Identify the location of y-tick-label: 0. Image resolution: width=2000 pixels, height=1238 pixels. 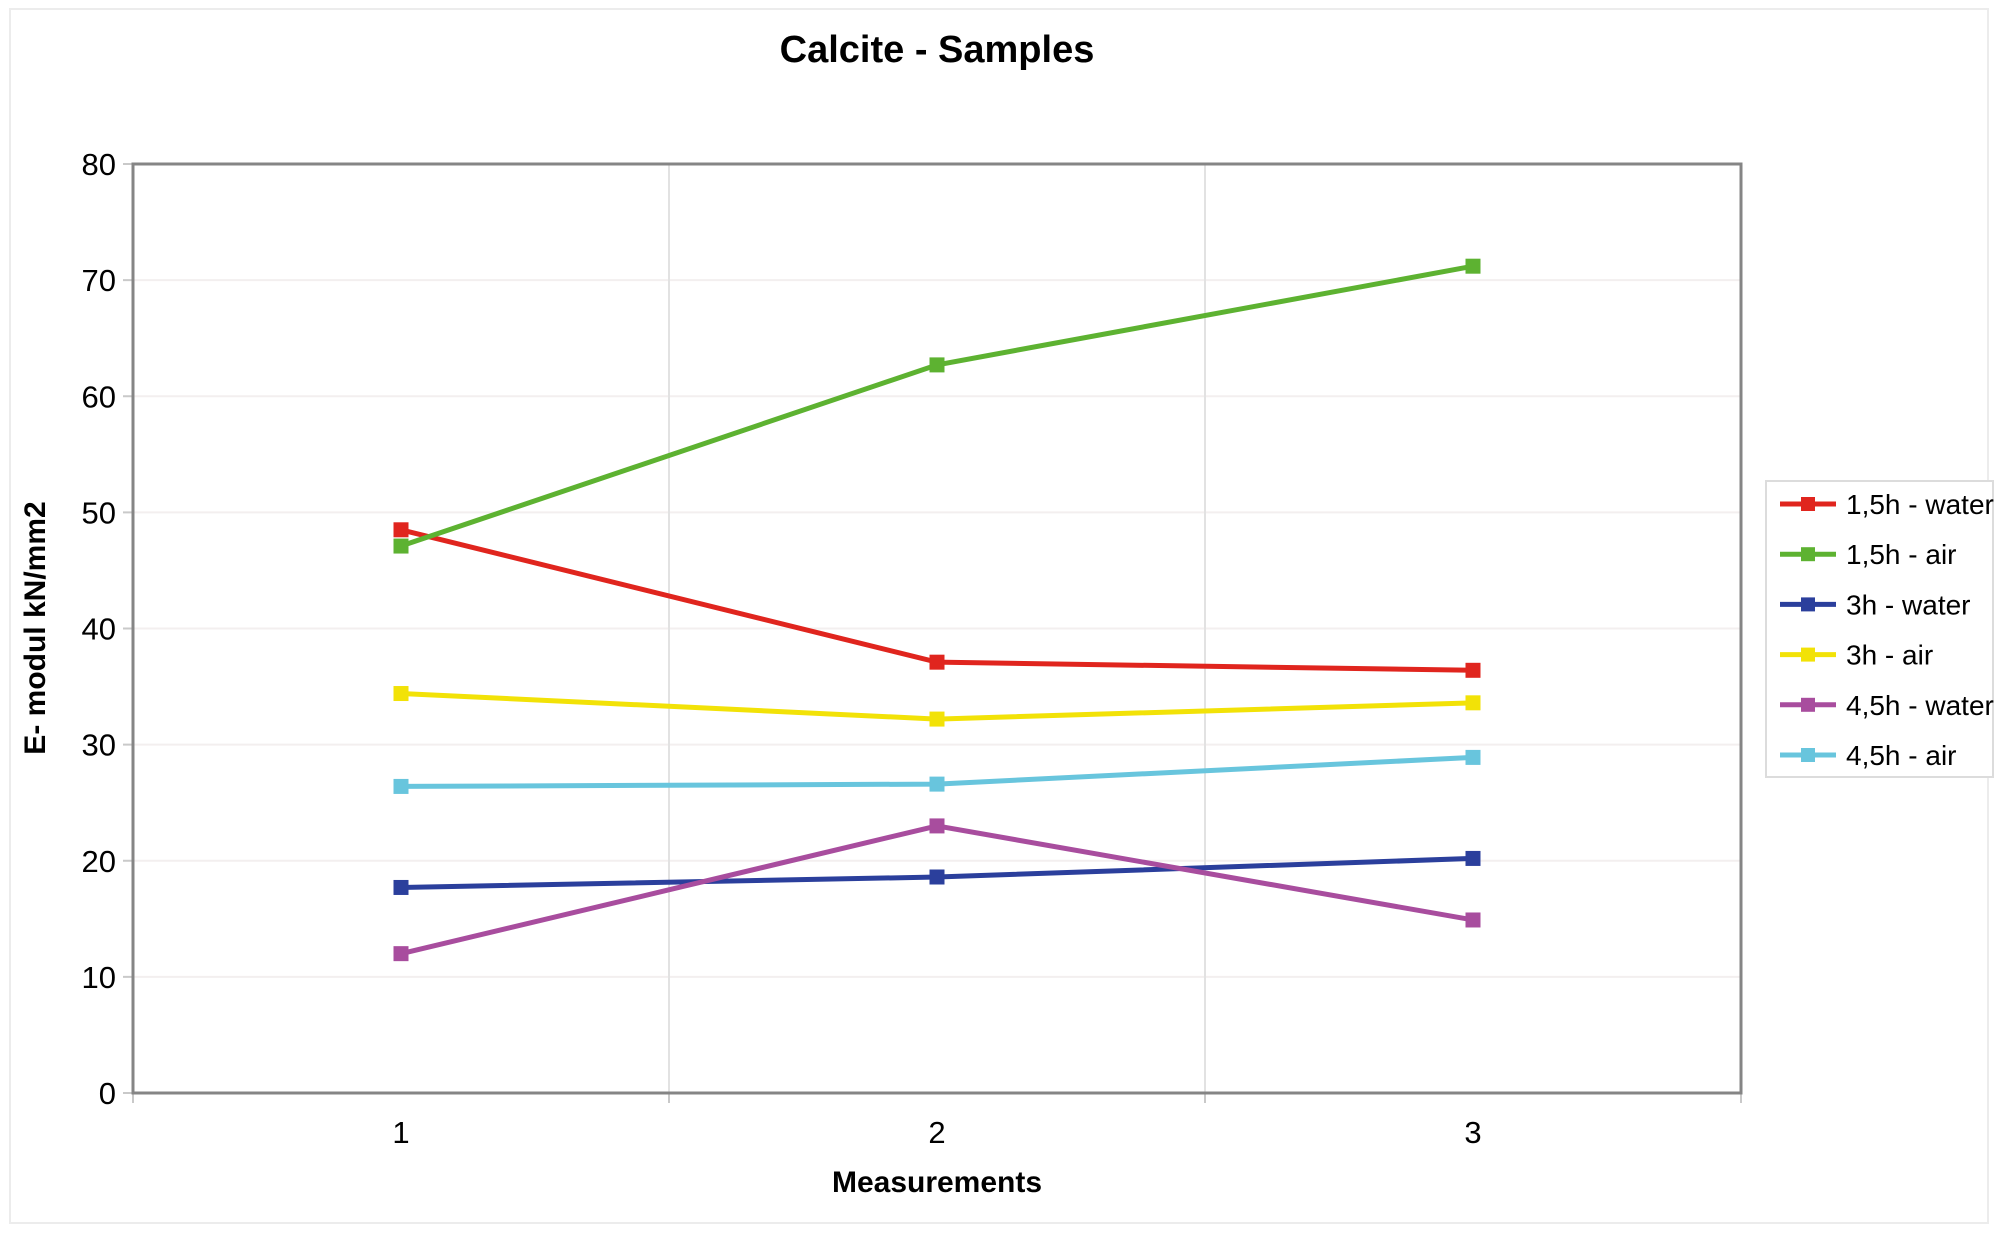
(107, 1093).